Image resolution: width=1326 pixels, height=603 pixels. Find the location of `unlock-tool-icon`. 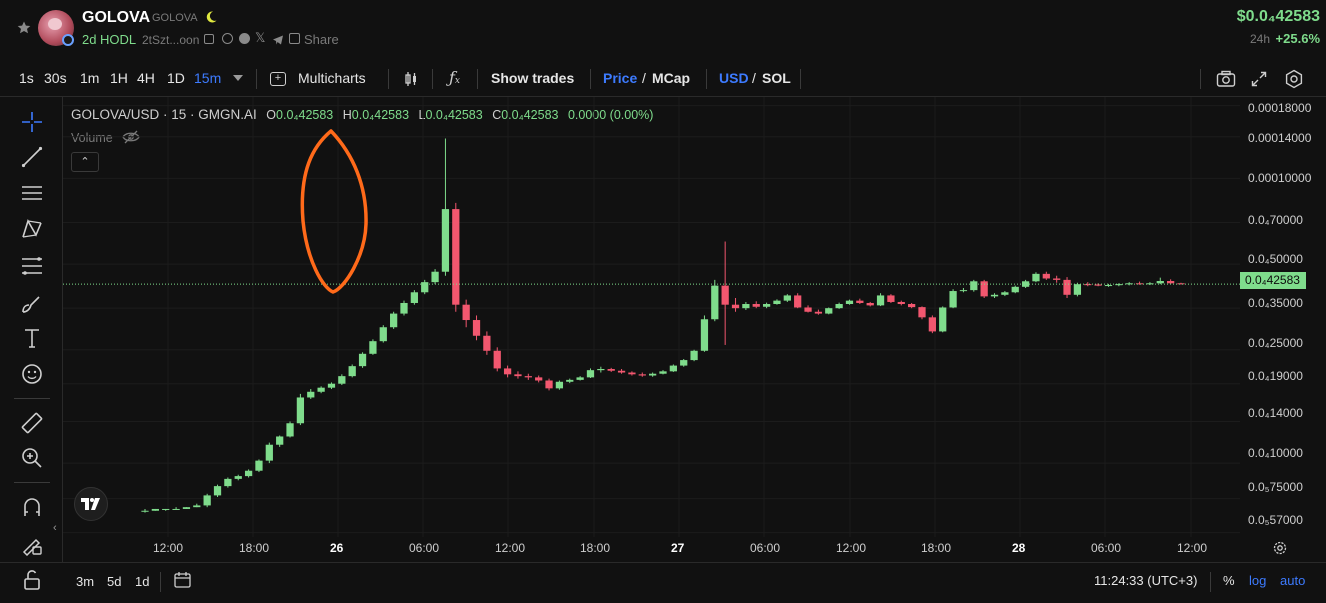

unlock-tool-icon is located at coordinates (32, 580).